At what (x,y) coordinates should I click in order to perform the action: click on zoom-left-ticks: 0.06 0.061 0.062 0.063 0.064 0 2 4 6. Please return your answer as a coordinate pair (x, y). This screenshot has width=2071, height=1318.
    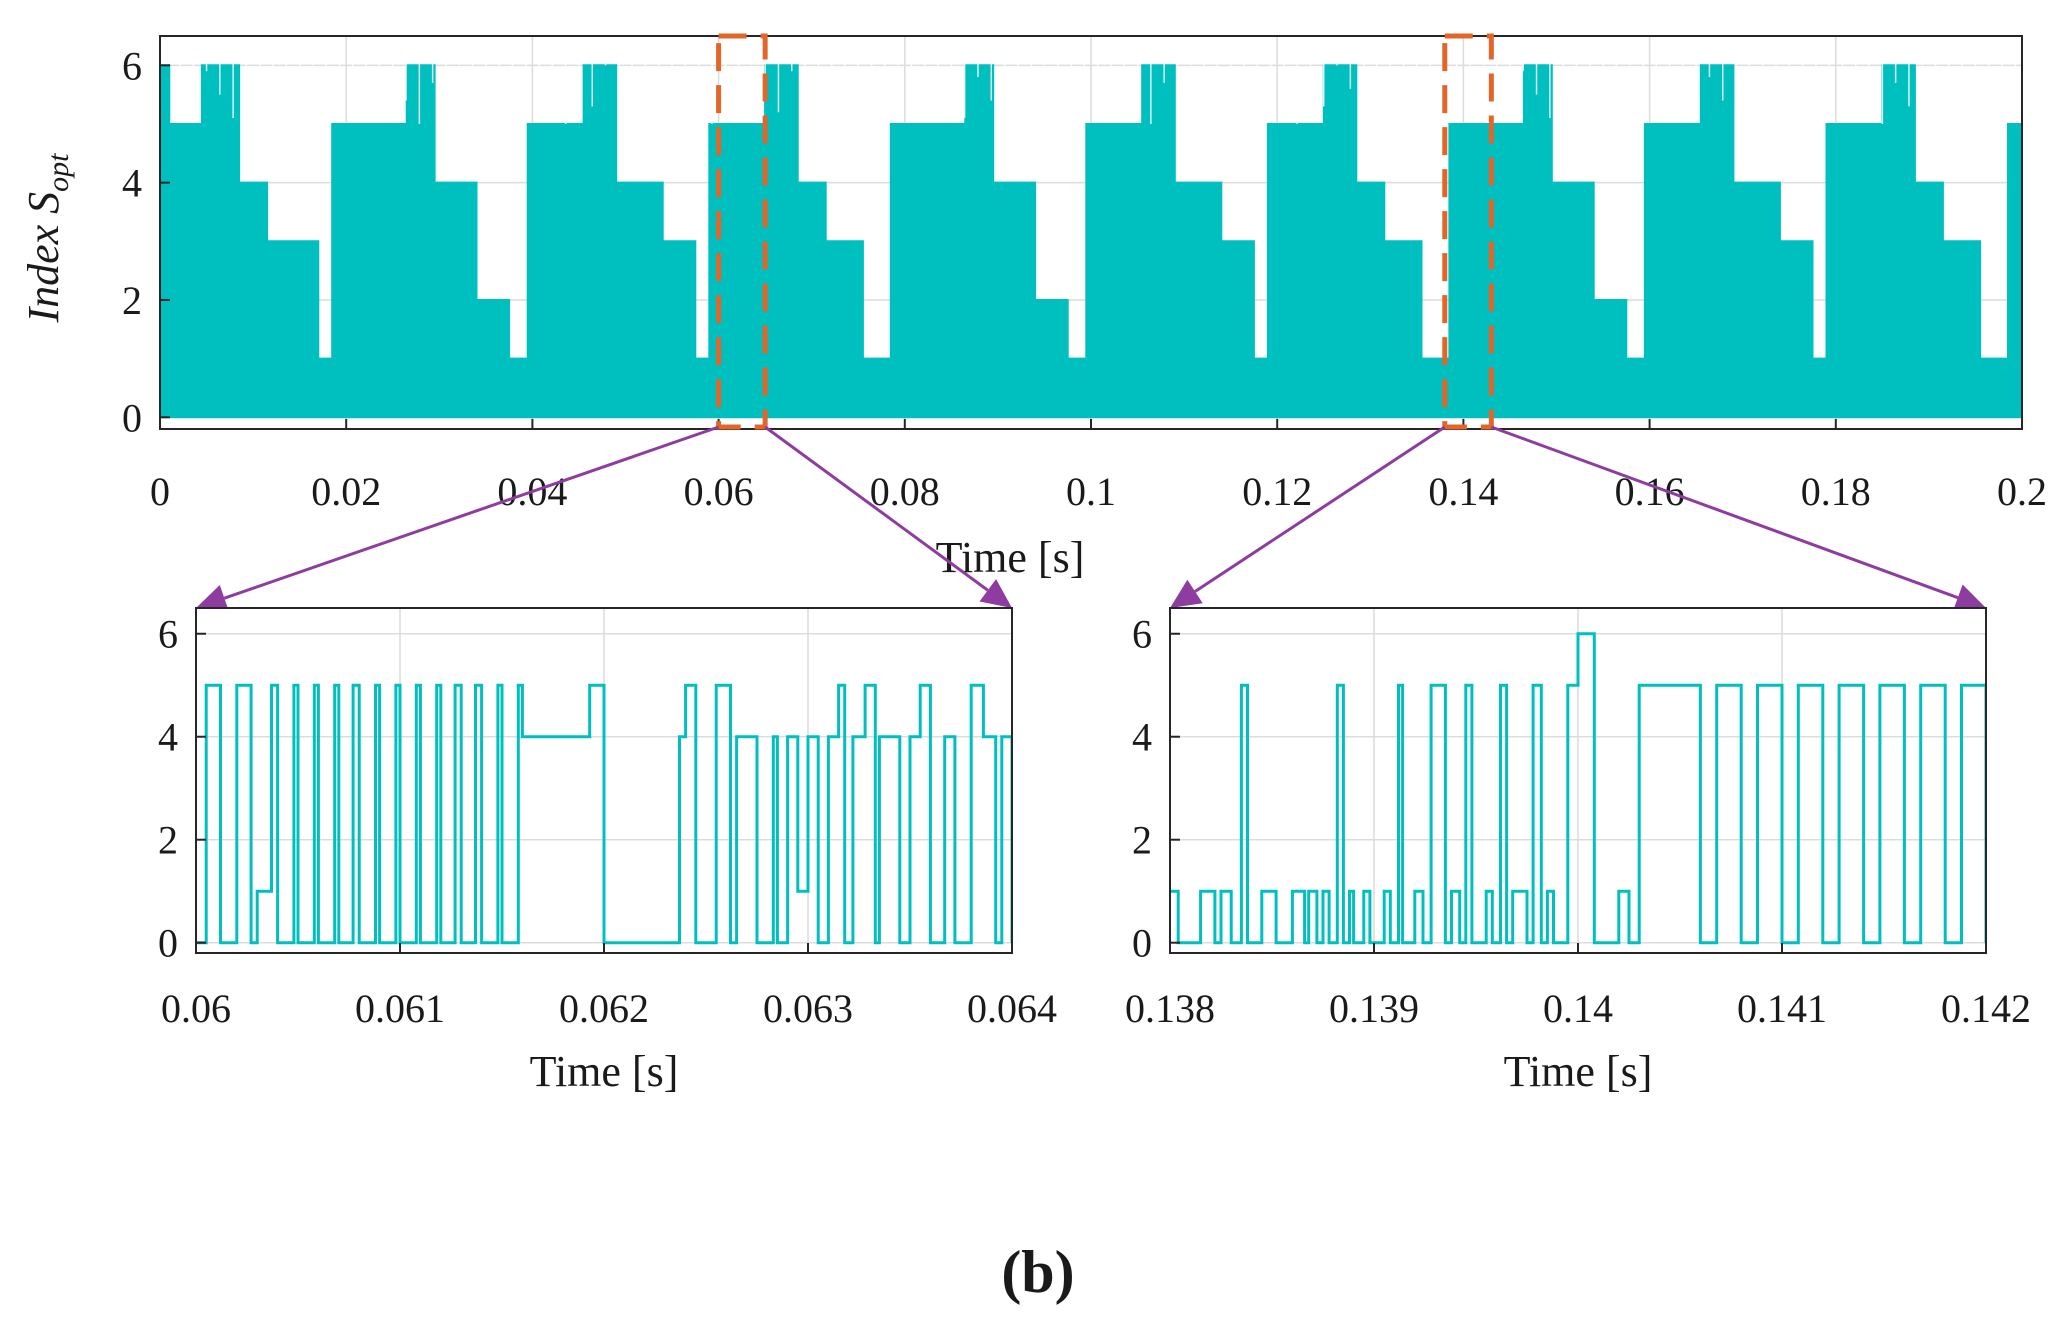
    Looking at the image, I should click on (607, 821).